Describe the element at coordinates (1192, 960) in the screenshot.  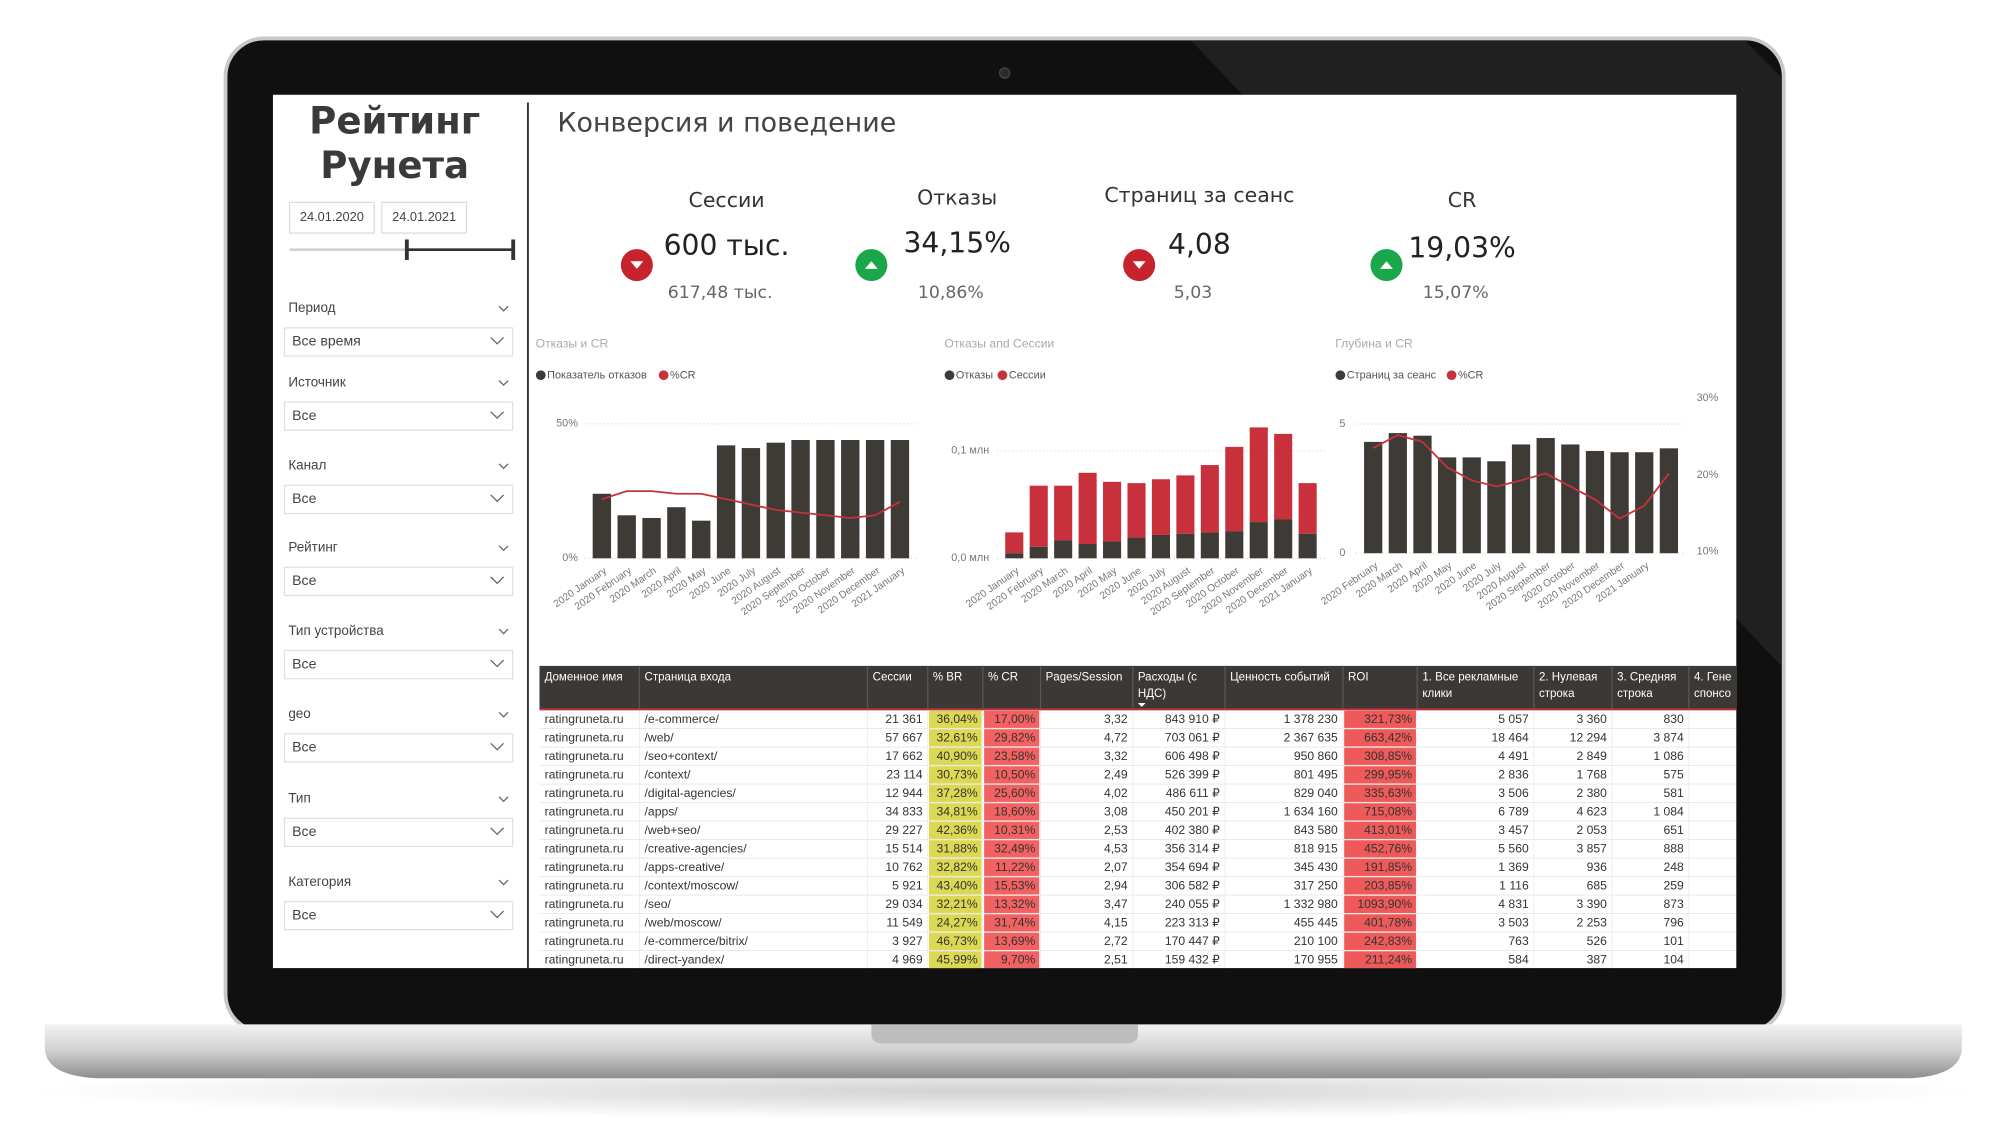
I see `table-cell: 159 432 ₽` at that location.